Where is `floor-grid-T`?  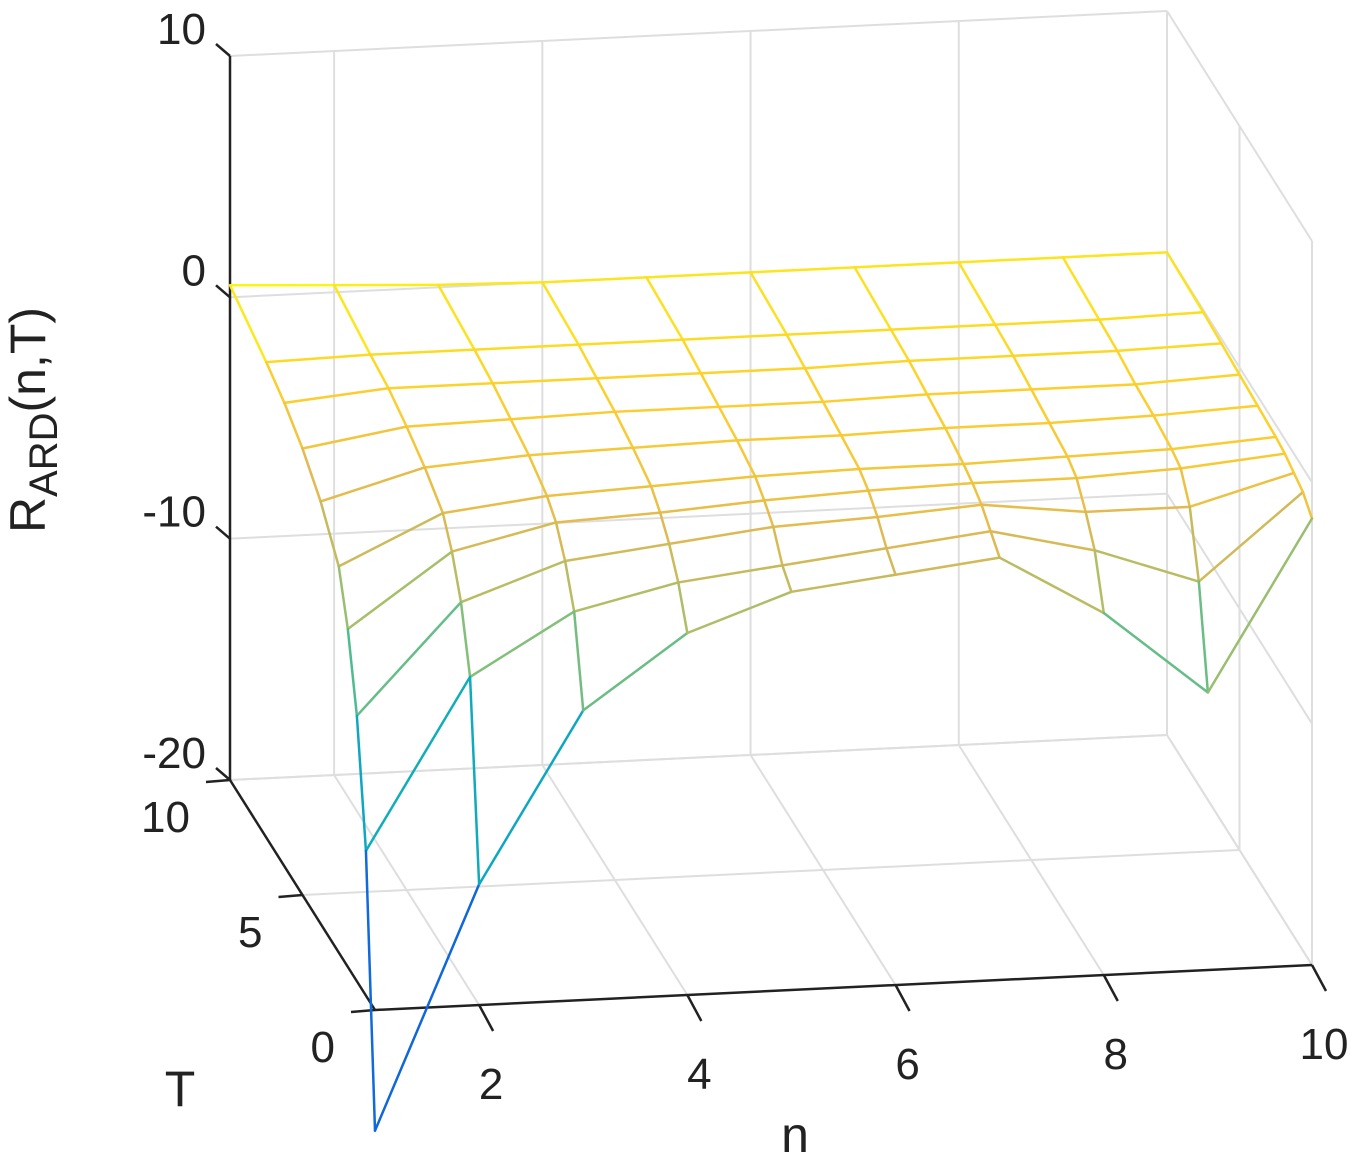
floor-grid-T is located at coordinates (771, 872).